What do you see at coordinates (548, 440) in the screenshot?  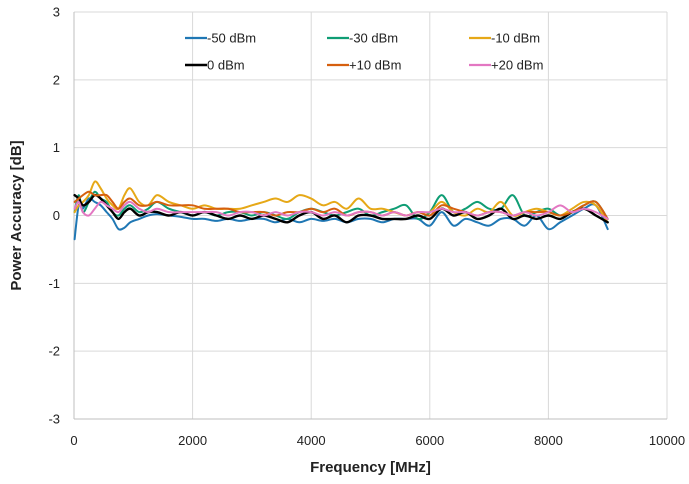 I see `x-tick-label: 8000` at bounding box center [548, 440].